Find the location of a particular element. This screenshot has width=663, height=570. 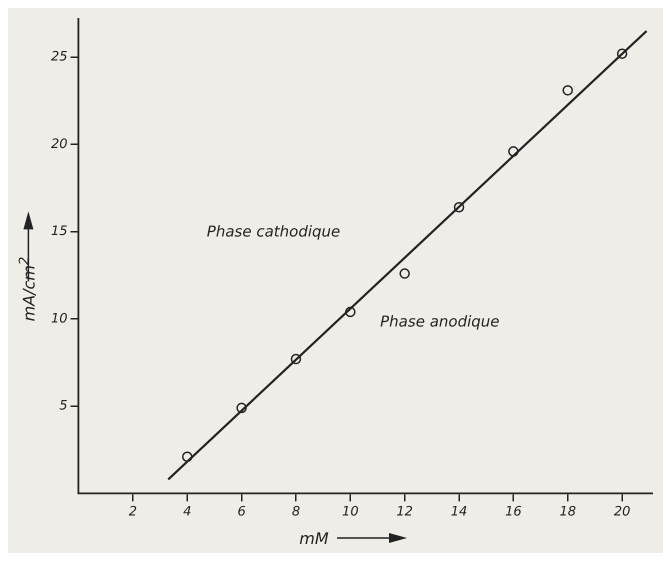

x-tick-label: 6 is located at coordinates (241, 512).